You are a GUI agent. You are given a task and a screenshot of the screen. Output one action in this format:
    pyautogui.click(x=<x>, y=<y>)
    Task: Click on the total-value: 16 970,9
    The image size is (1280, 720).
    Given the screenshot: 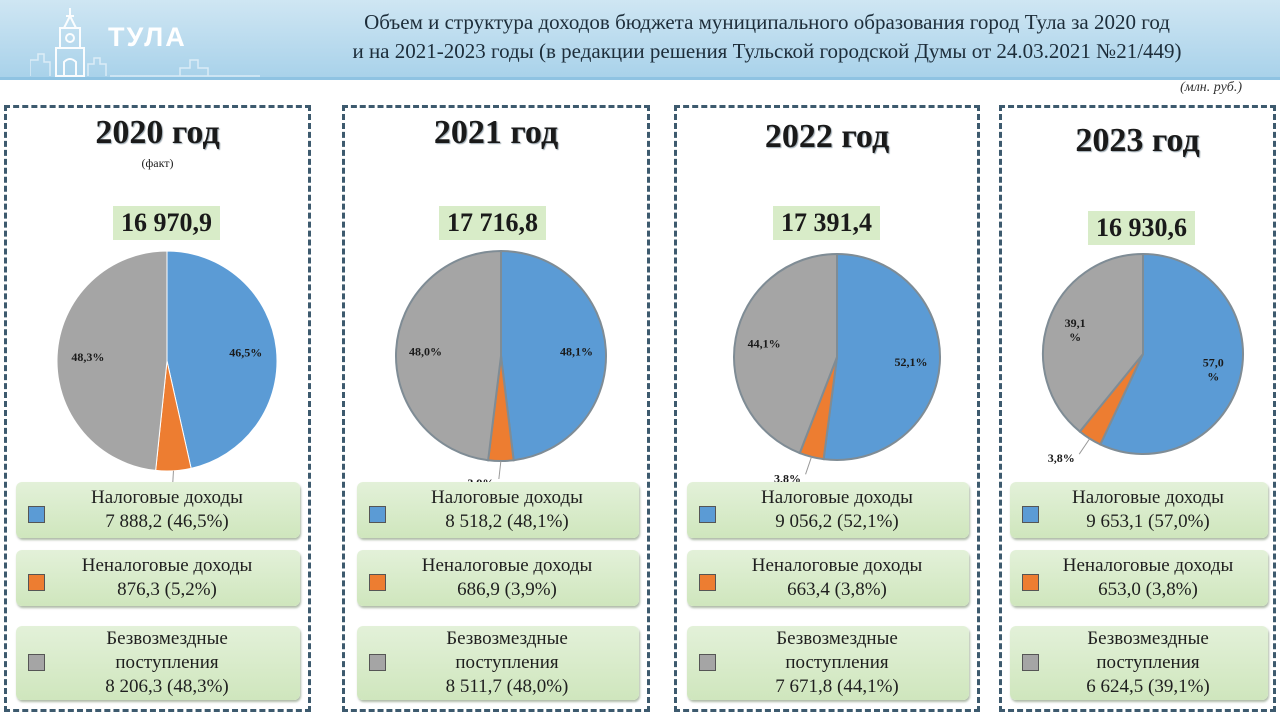 What is the action you would take?
    pyautogui.click(x=166, y=223)
    